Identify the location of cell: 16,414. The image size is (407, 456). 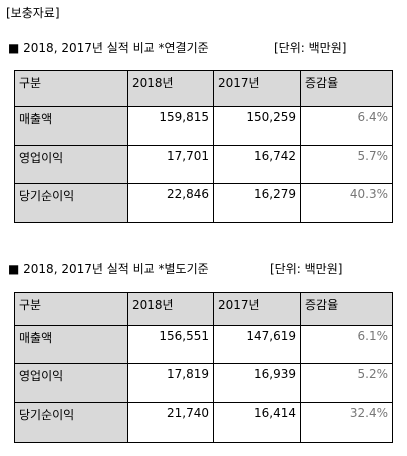
(257, 422).